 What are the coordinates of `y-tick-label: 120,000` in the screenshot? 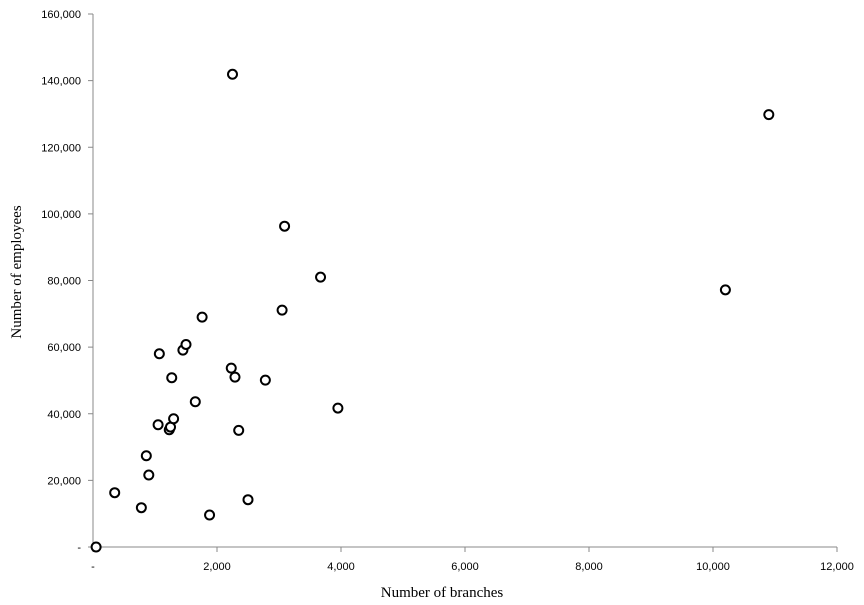 It's located at (61, 148).